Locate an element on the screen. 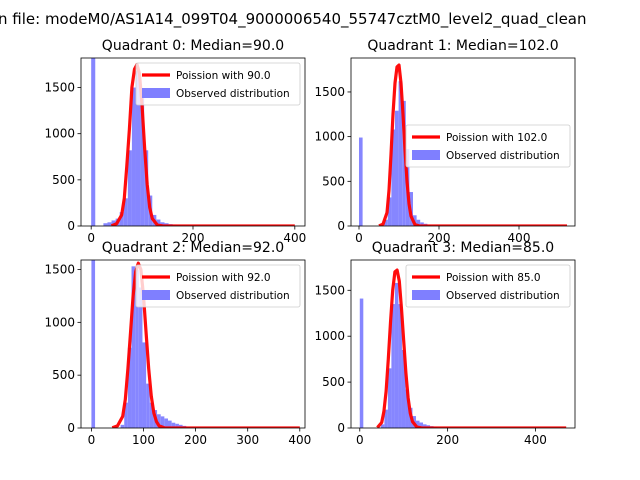  subplot-title: Quadrant 1: Median=102.0 is located at coordinates (462, 46).